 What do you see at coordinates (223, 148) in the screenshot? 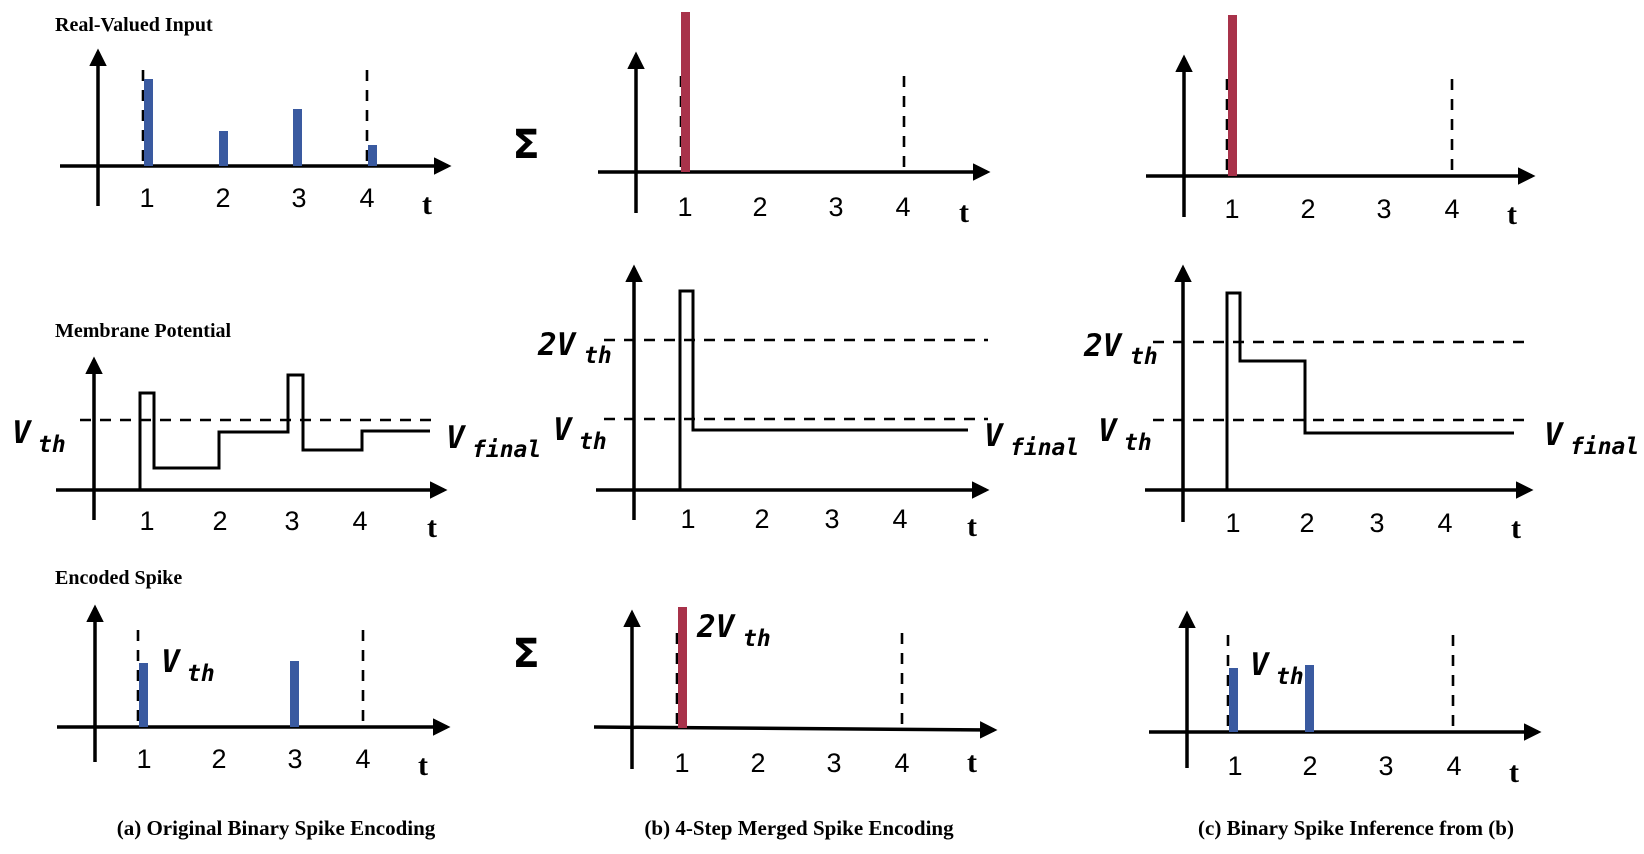
I see `input-bar-t2` at bounding box center [223, 148].